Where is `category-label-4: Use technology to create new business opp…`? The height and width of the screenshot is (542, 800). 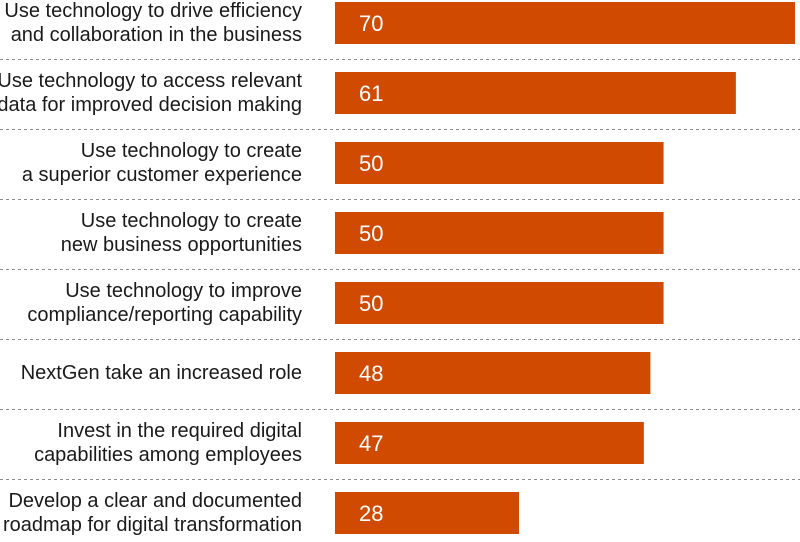
category-label-4: Use technology to create new business opp… is located at coordinates (181, 233).